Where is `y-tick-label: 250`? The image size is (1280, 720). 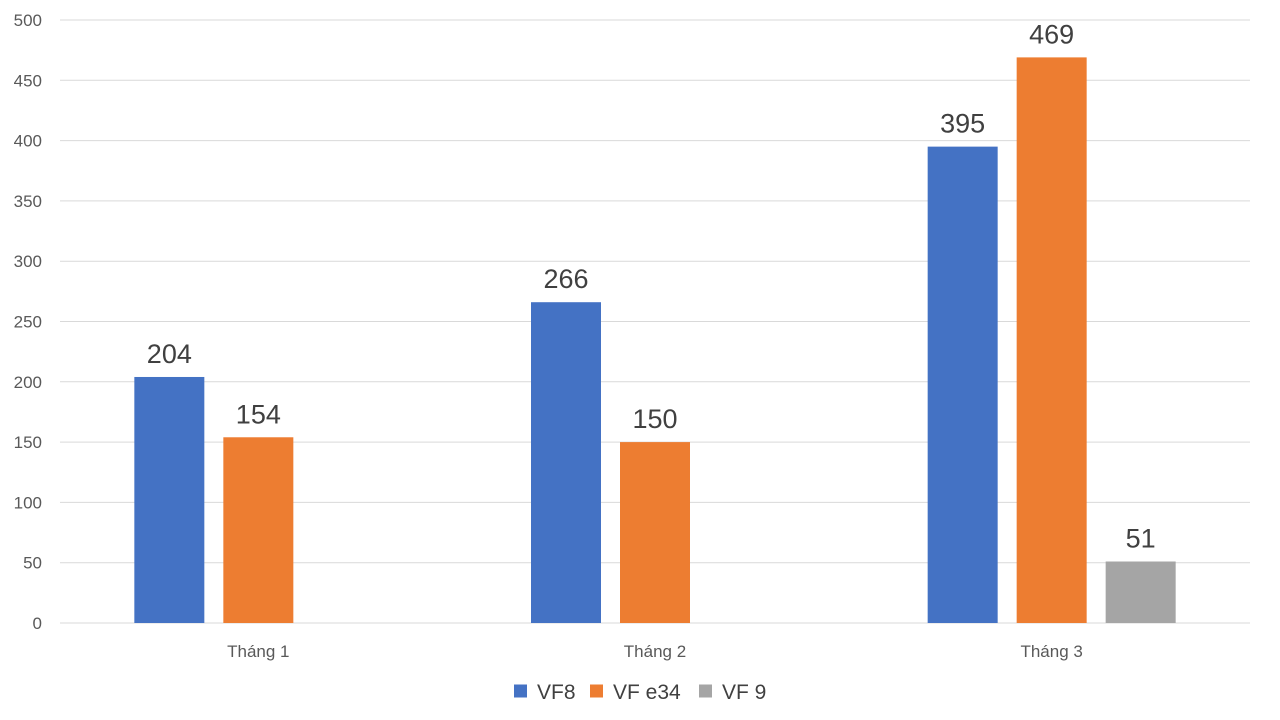
y-tick-label: 250 is located at coordinates (28, 322).